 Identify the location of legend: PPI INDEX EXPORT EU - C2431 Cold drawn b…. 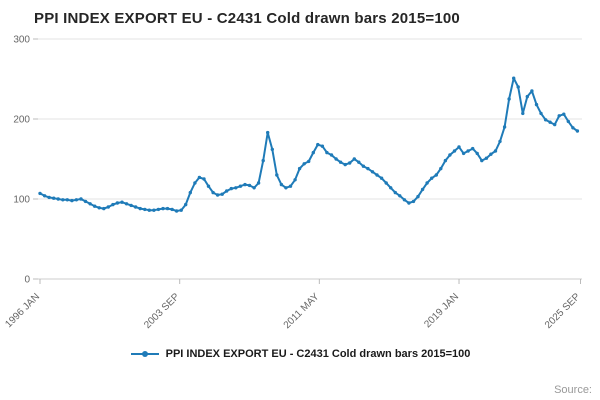
(300, 354).